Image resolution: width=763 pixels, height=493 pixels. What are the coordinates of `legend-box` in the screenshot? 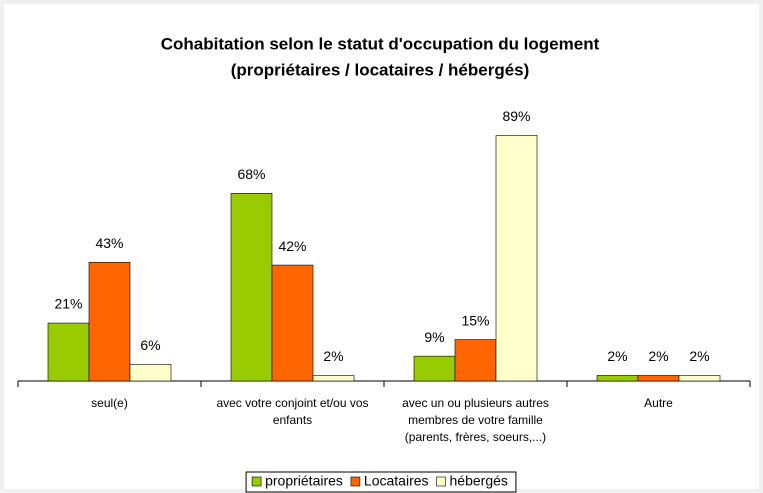 It's located at (381, 482).